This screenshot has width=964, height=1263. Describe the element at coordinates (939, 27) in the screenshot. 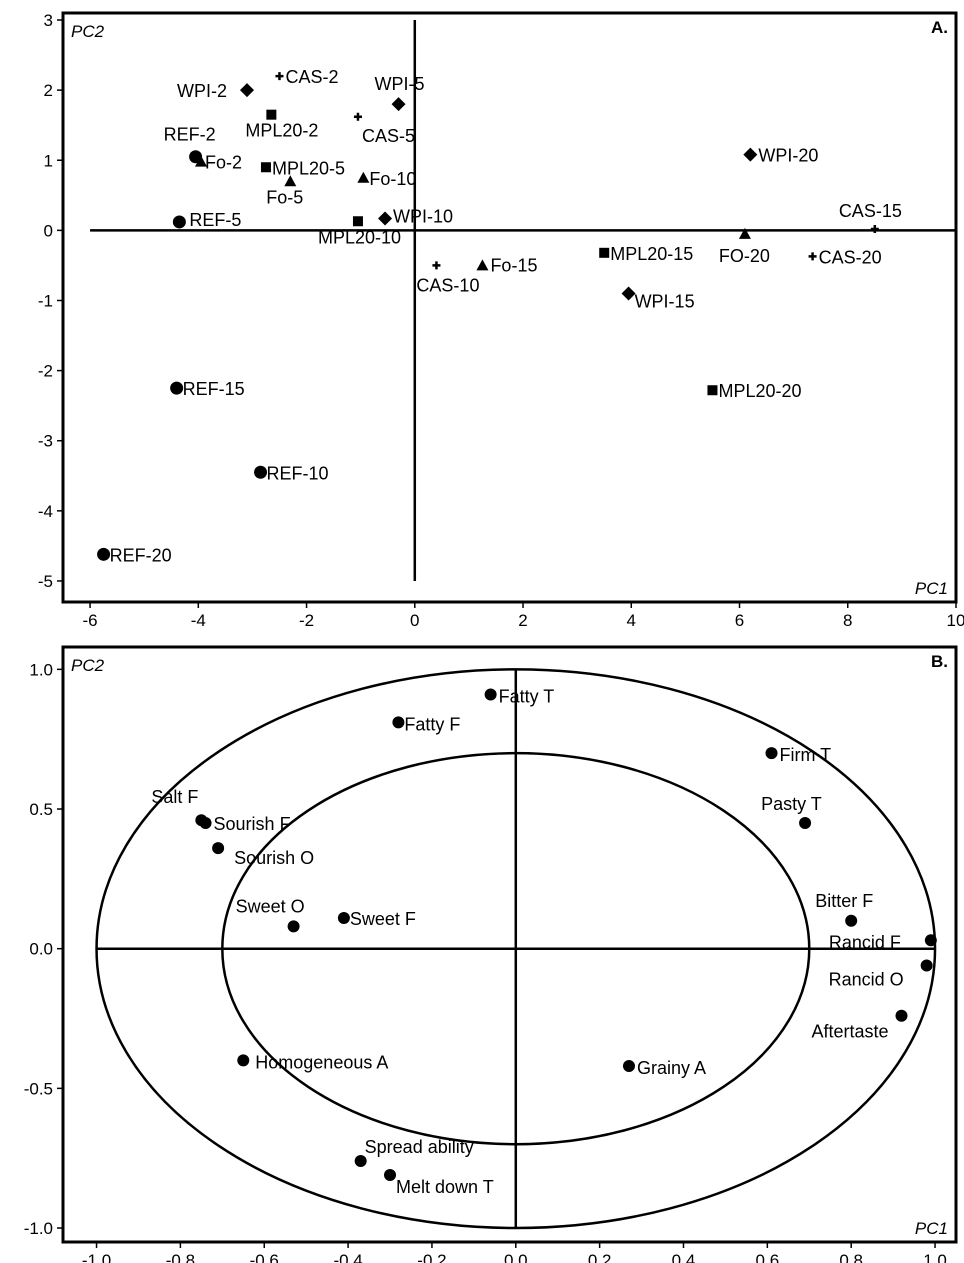

I see `panel-label: A.` at that location.